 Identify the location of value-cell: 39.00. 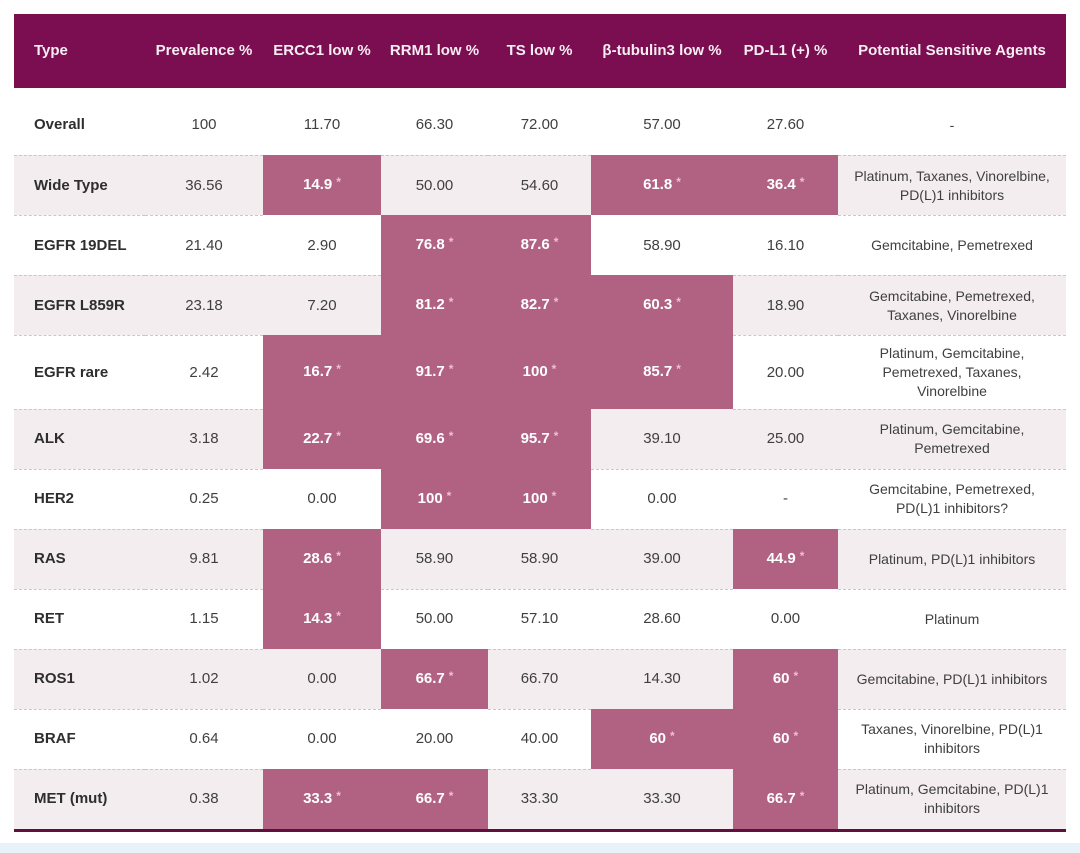
(662, 558).